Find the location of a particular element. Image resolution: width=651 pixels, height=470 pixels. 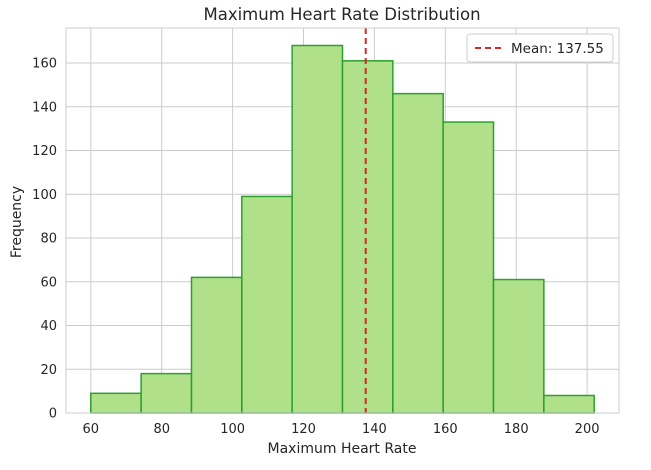

y-tick-label: 140 is located at coordinates (44, 107).